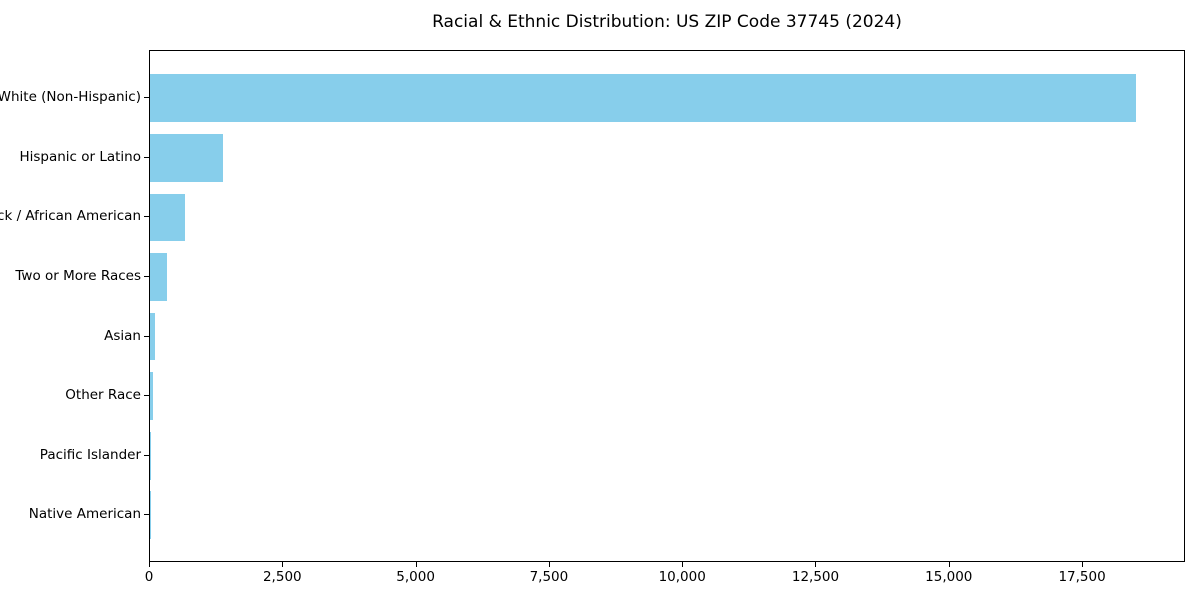 Image resolution: width=1200 pixels, height=600 pixels. I want to click on x-axis-tick-label: 5,000, so click(415, 577).